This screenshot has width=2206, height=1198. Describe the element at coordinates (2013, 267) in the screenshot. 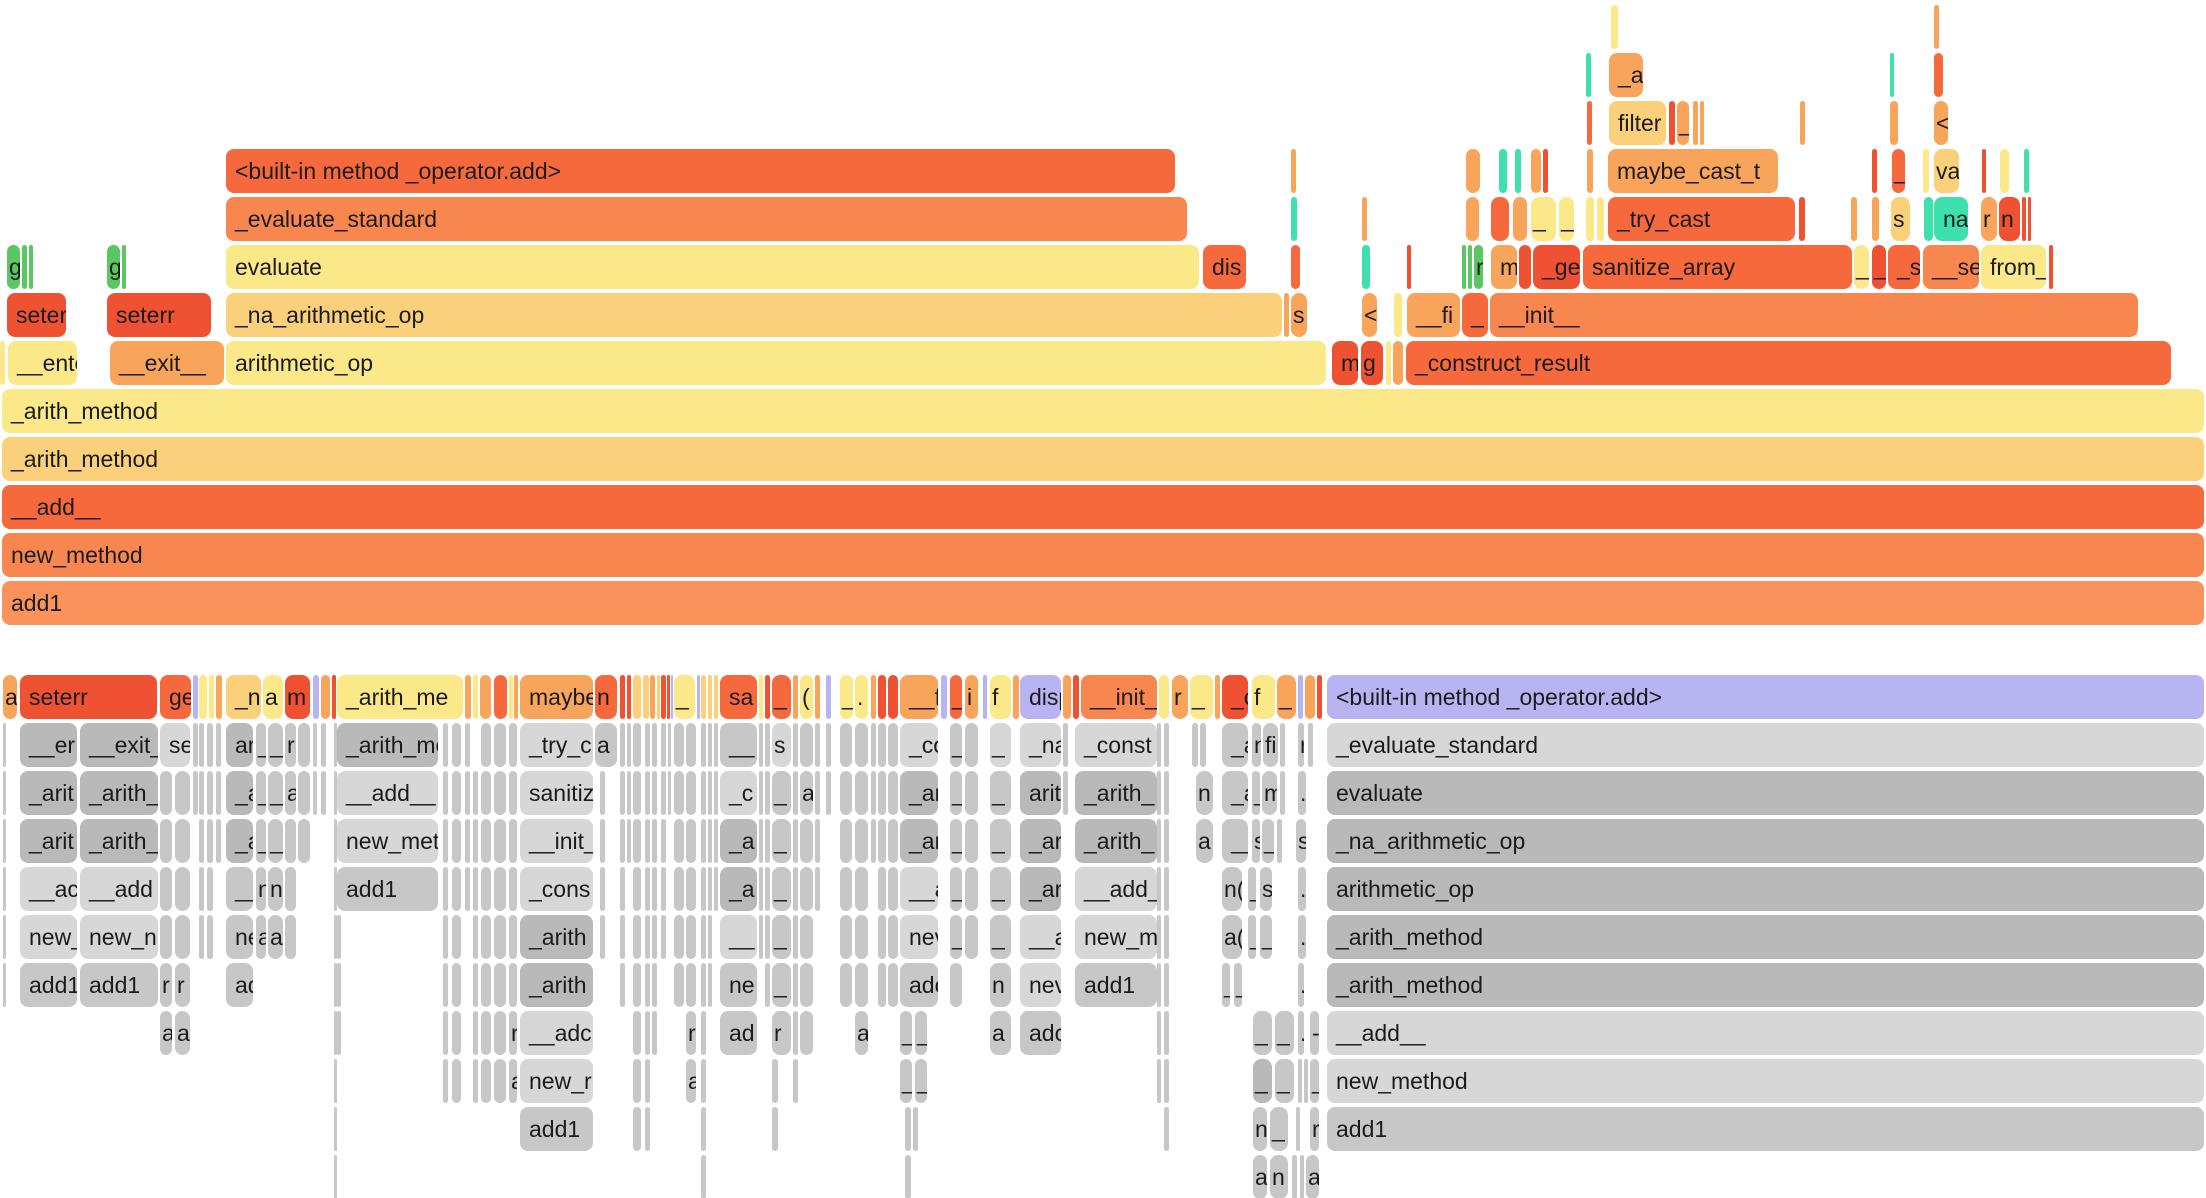

I see `flame-frame: from_` at that location.